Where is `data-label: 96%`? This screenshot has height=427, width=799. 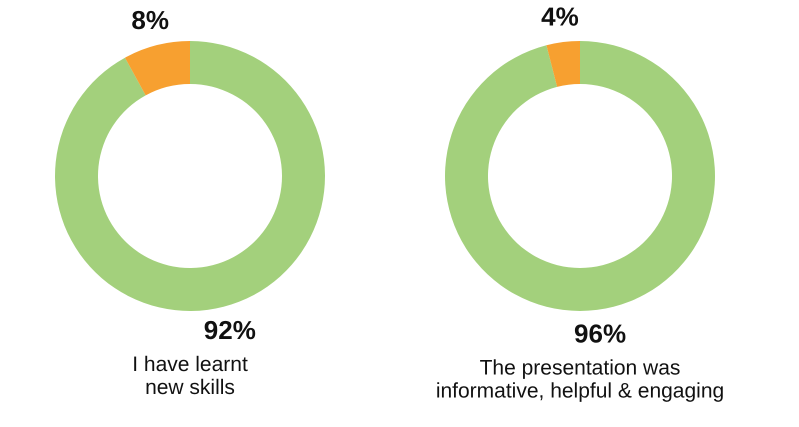 data-label: 96% is located at coordinates (600, 333).